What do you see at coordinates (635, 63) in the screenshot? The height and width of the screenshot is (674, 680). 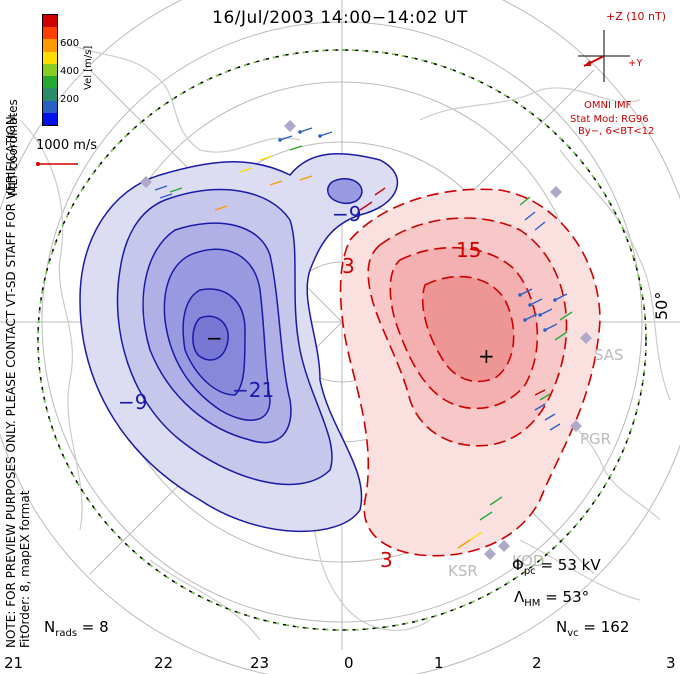 I see `imf-y-label: +Y` at bounding box center [635, 63].